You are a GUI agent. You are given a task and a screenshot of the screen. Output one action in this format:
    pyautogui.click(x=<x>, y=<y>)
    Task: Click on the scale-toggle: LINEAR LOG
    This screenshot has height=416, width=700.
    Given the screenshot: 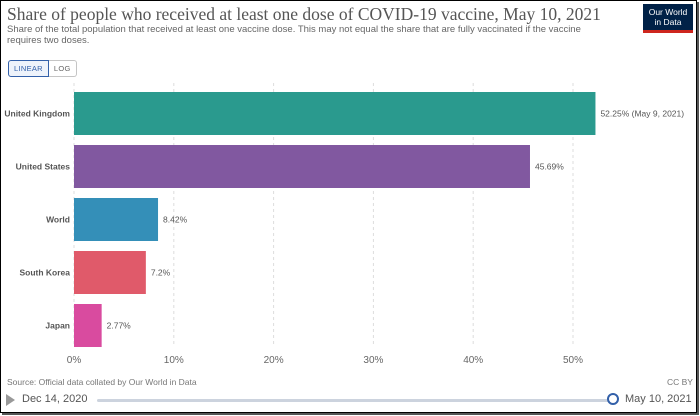 What is the action you would take?
    pyautogui.click(x=42, y=68)
    